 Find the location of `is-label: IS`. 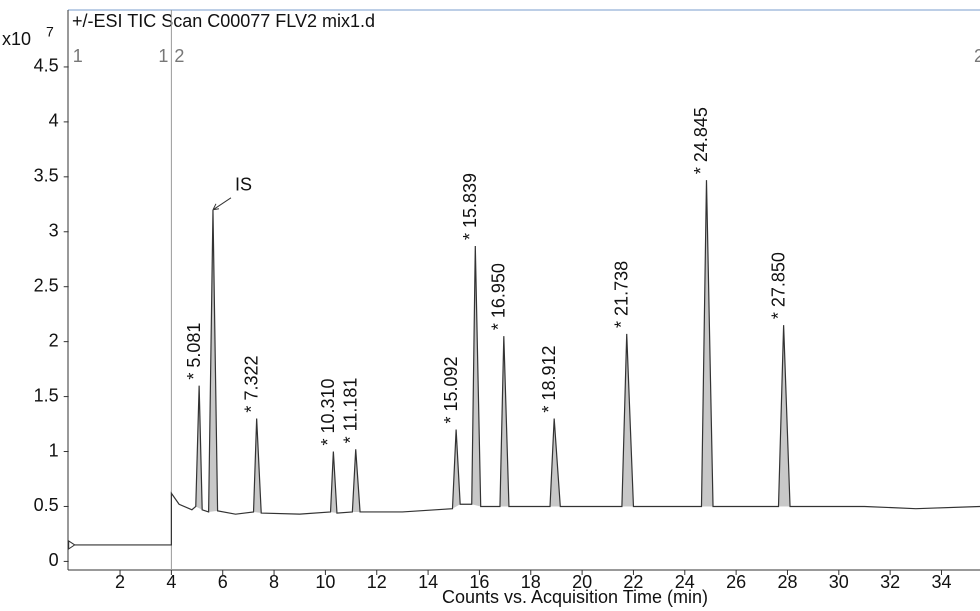

is-label: IS is located at coordinates (243, 185).